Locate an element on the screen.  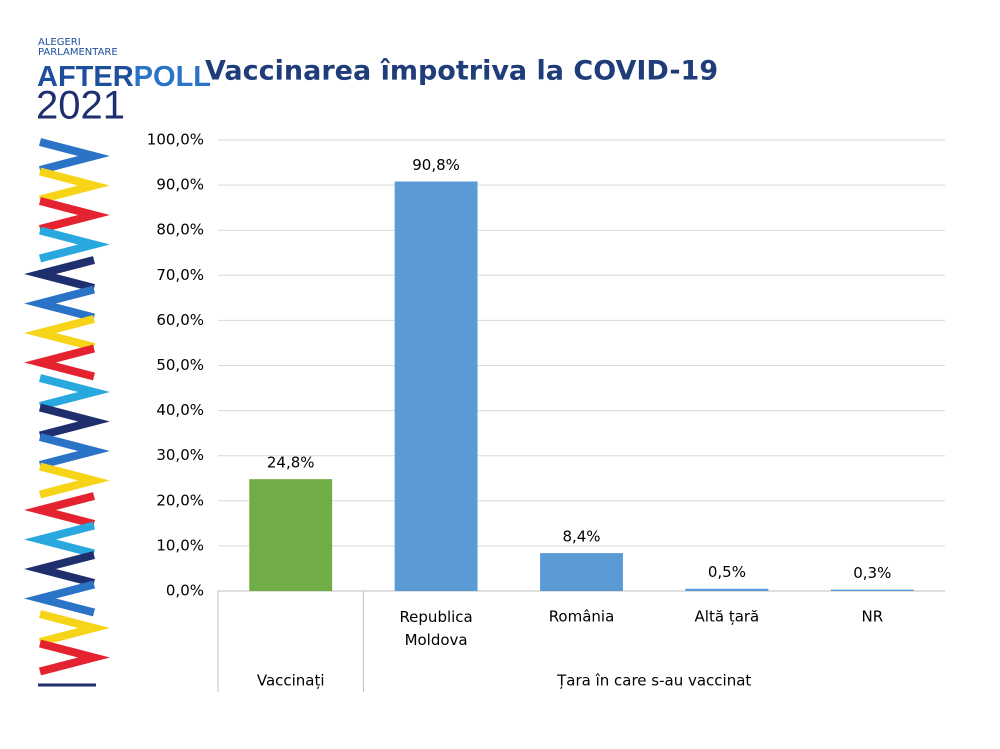
y-tick-label: 10,0% is located at coordinates (180, 545).